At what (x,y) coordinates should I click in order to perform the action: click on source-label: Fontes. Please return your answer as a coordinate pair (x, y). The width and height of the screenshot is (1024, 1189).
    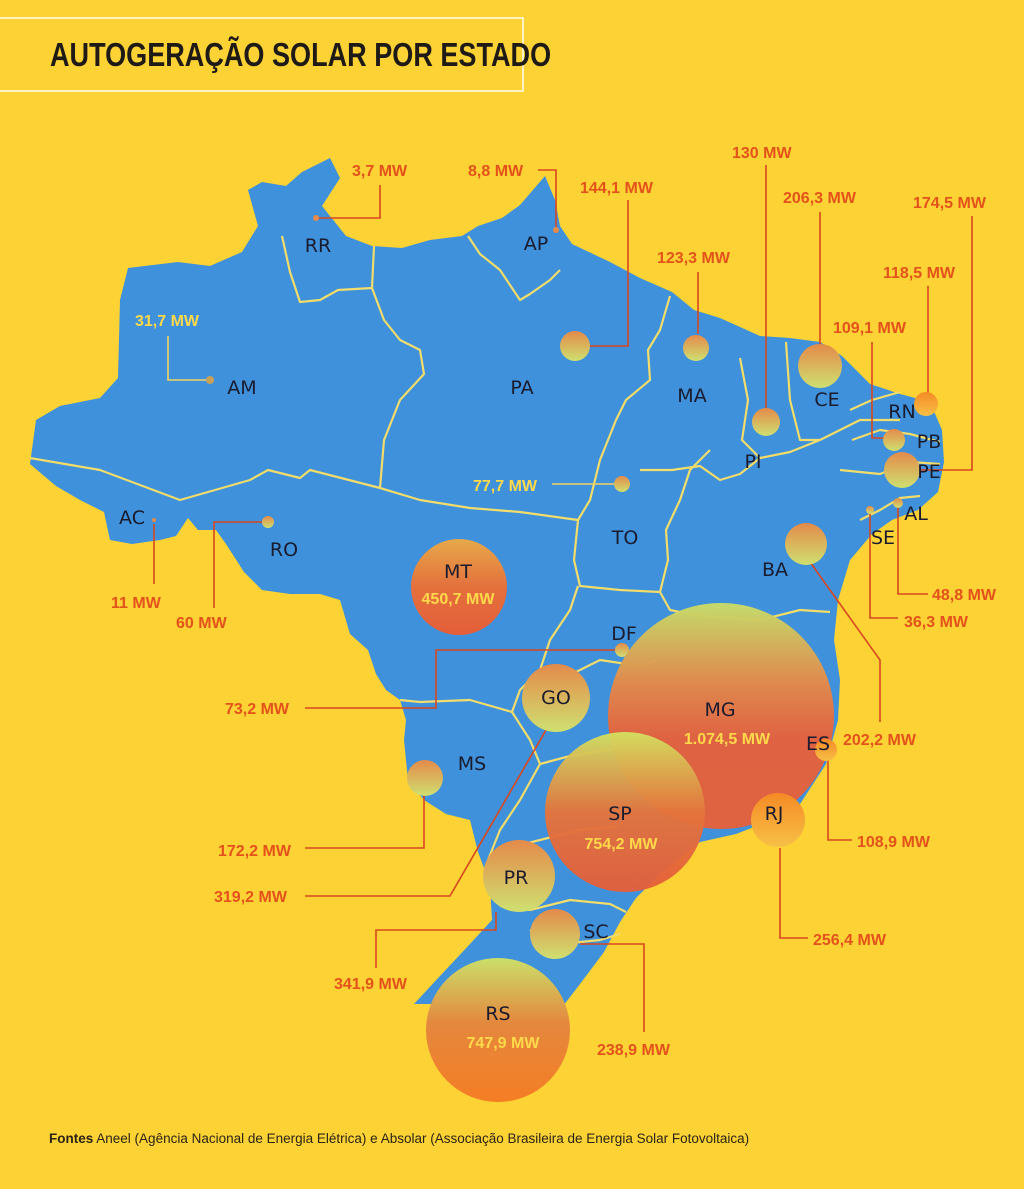
    Looking at the image, I should click on (71, 1138).